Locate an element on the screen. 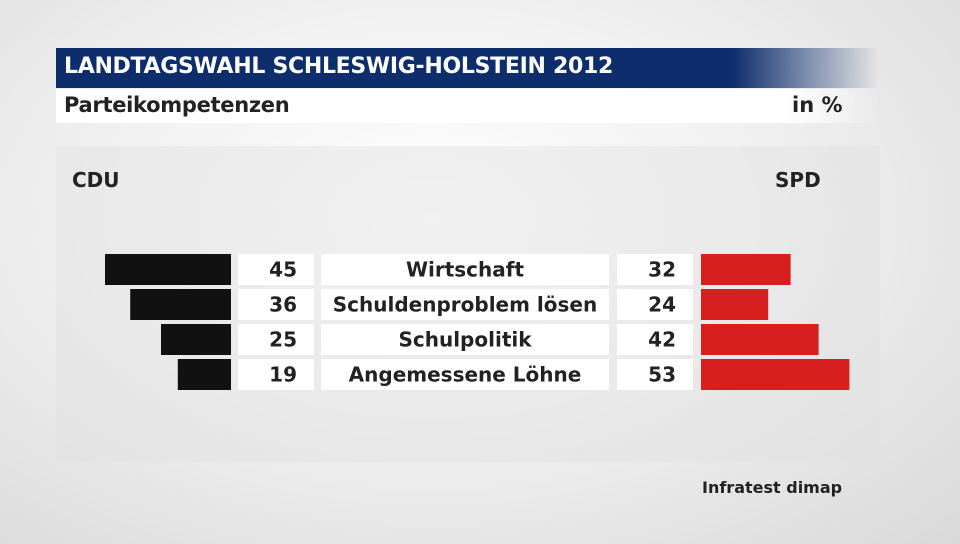 The width and height of the screenshot is (960, 544). category-label: Angemessene Löhne is located at coordinates (465, 375).